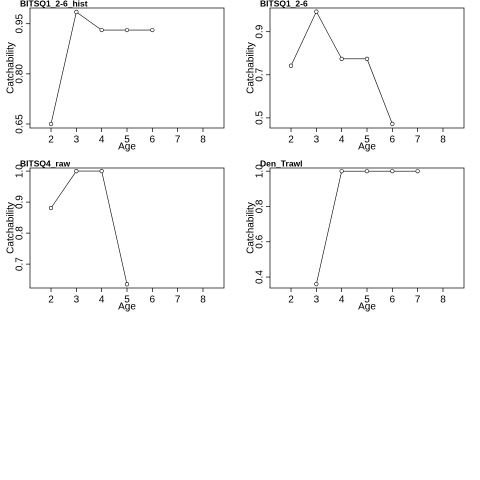 The width and height of the screenshot is (480, 480). I want to click on y-tick-label: 0.6, so click(260, 241).